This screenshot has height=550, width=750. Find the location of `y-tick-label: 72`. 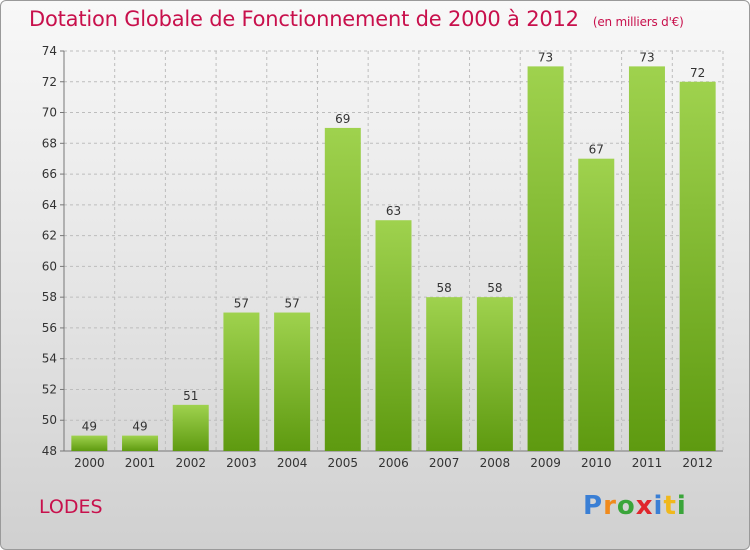

y-tick-label: 72 is located at coordinates (49, 82).